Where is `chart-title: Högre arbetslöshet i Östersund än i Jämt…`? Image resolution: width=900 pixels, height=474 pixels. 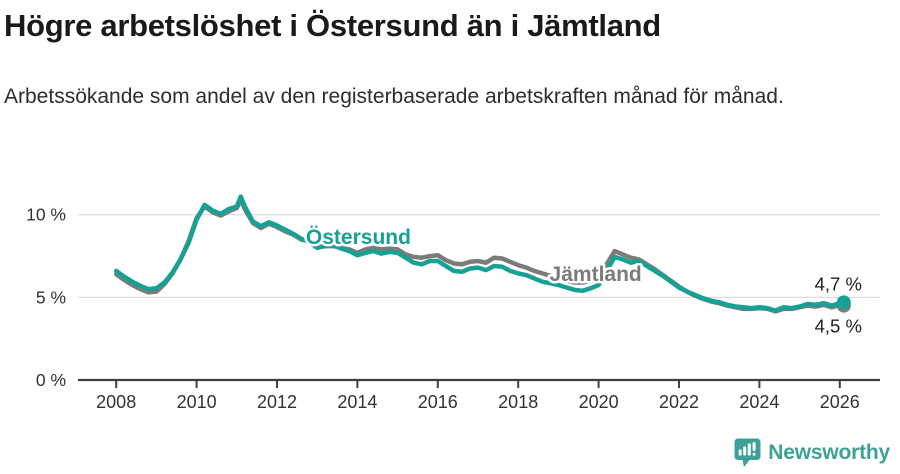 chart-title: Högre arbetslöshet i Östersund än i Jämt… is located at coordinates (332, 25).